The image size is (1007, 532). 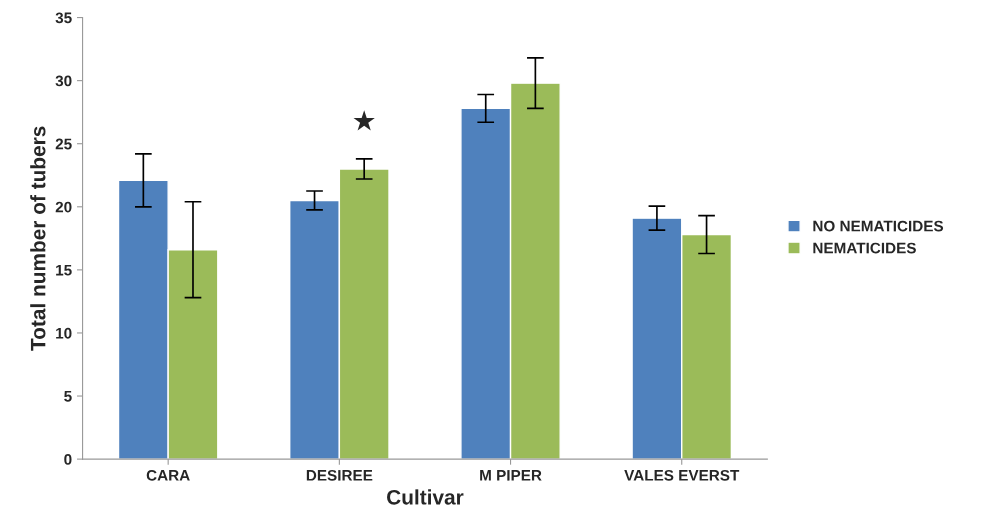 I want to click on x-axis-title: Cultivar, so click(x=425, y=497).